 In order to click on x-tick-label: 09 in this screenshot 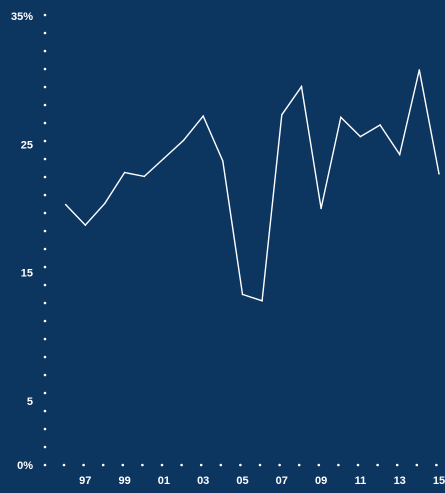, I will do `click(321, 481)`.